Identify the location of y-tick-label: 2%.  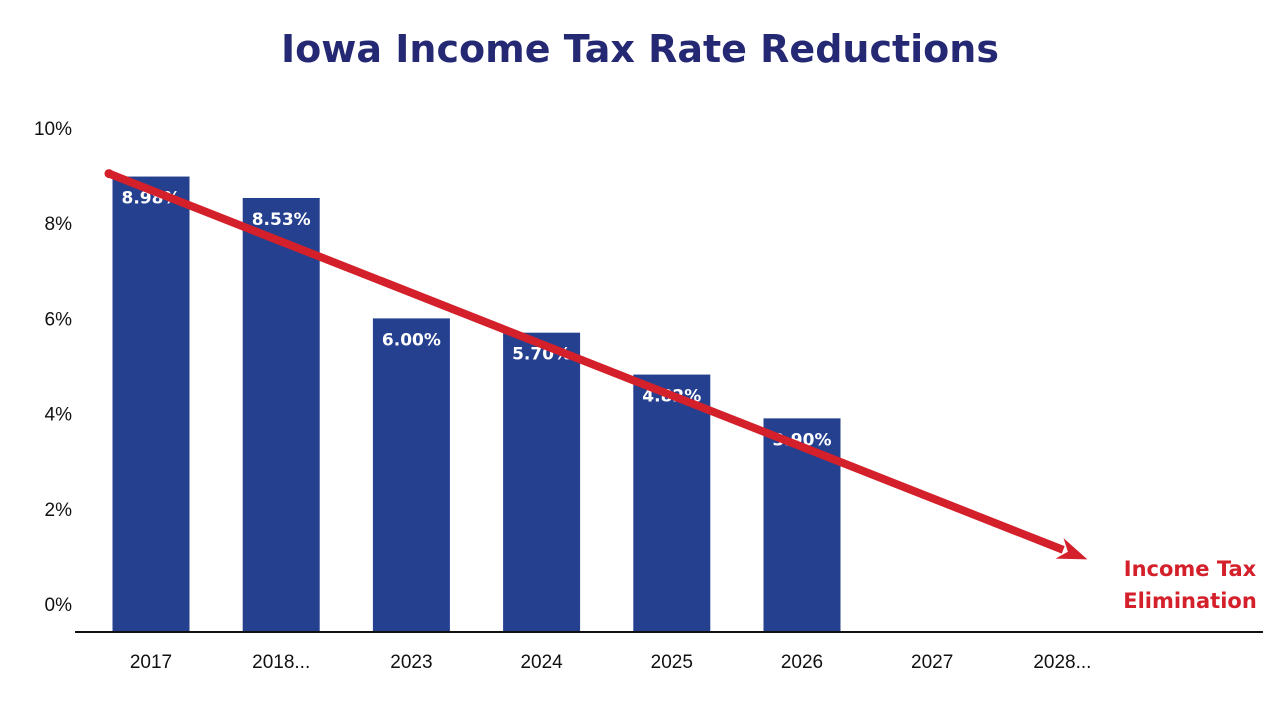
(59, 510).